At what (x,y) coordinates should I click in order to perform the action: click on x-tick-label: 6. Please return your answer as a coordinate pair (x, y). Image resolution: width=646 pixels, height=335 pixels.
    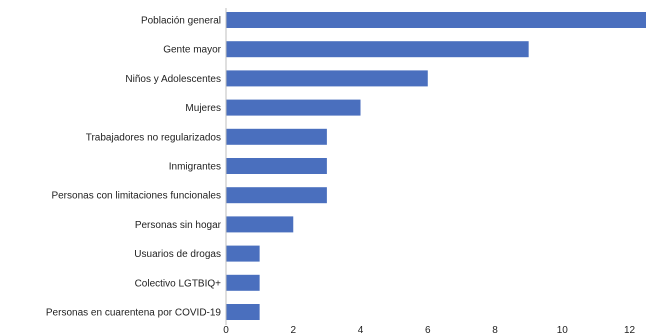
    Looking at the image, I should click on (428, 330).